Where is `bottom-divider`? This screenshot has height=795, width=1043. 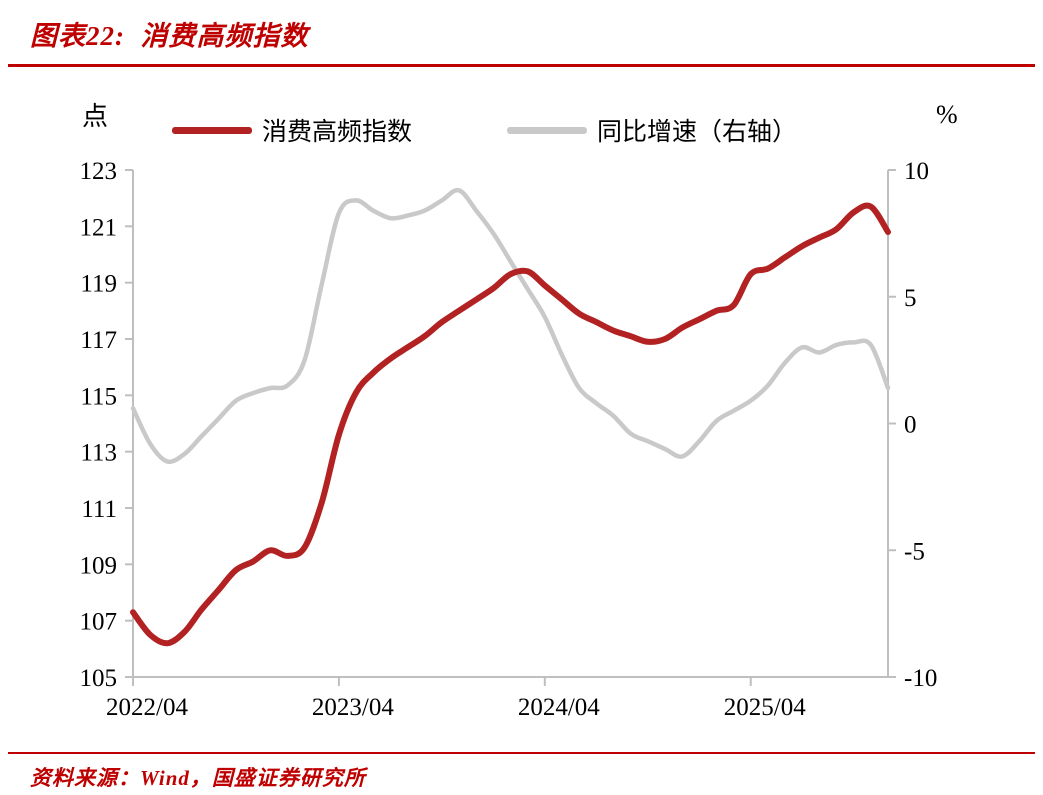
bottom-divider is located at coordinates (521, 753).